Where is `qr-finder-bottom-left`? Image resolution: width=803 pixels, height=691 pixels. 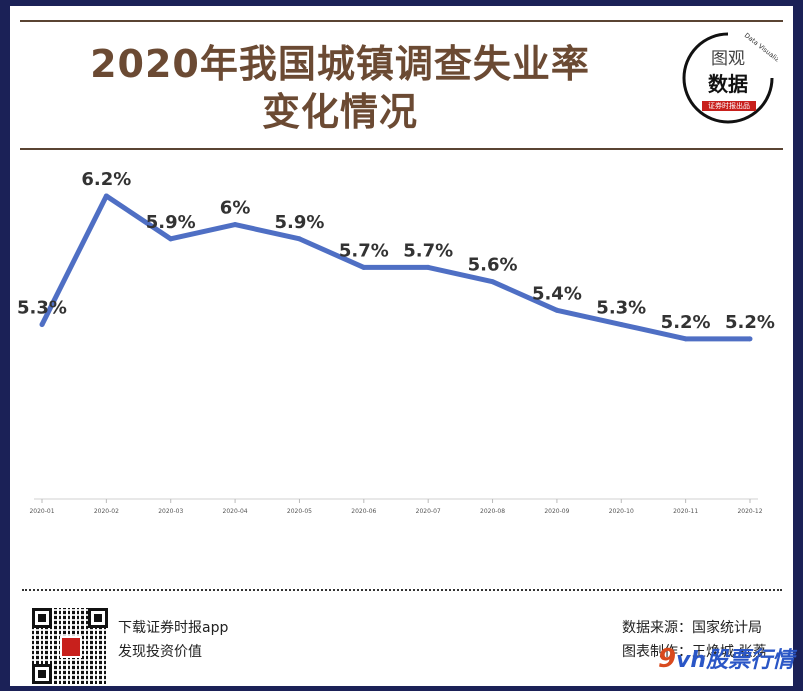 qr-finder-bottom-left is located at coordinates (42, 674).